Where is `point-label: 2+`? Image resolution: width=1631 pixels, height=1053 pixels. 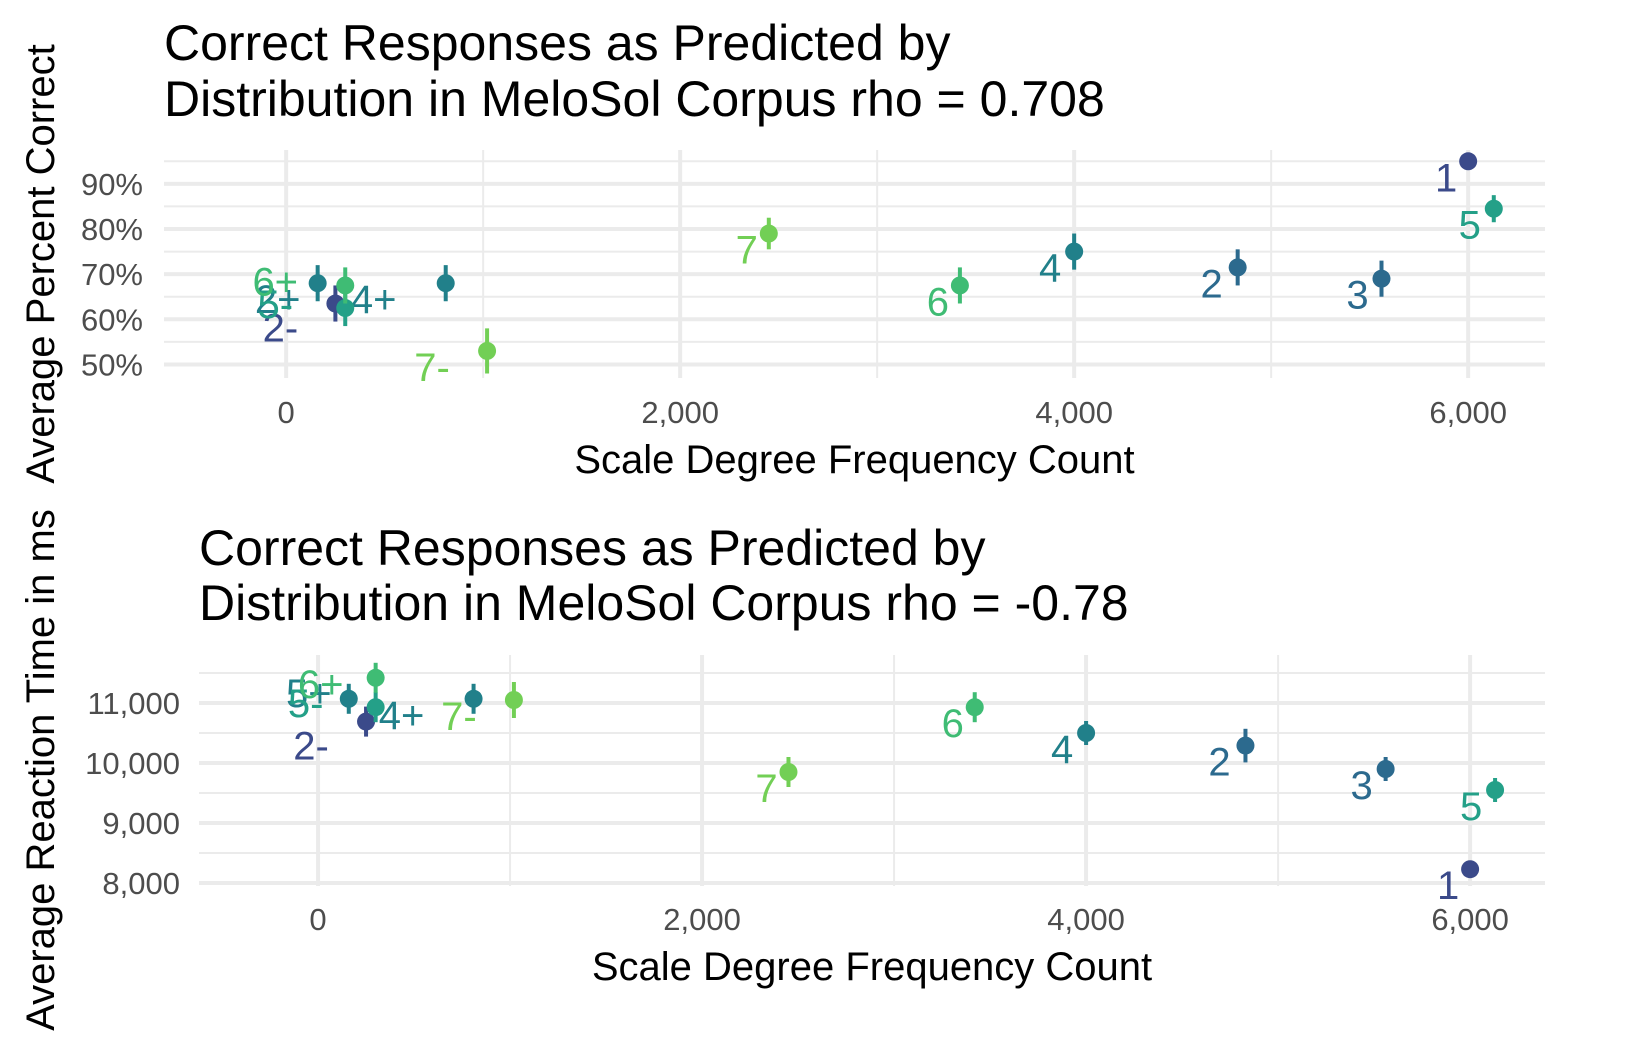 point-label: 2+ is located at coordinates (278, 300).